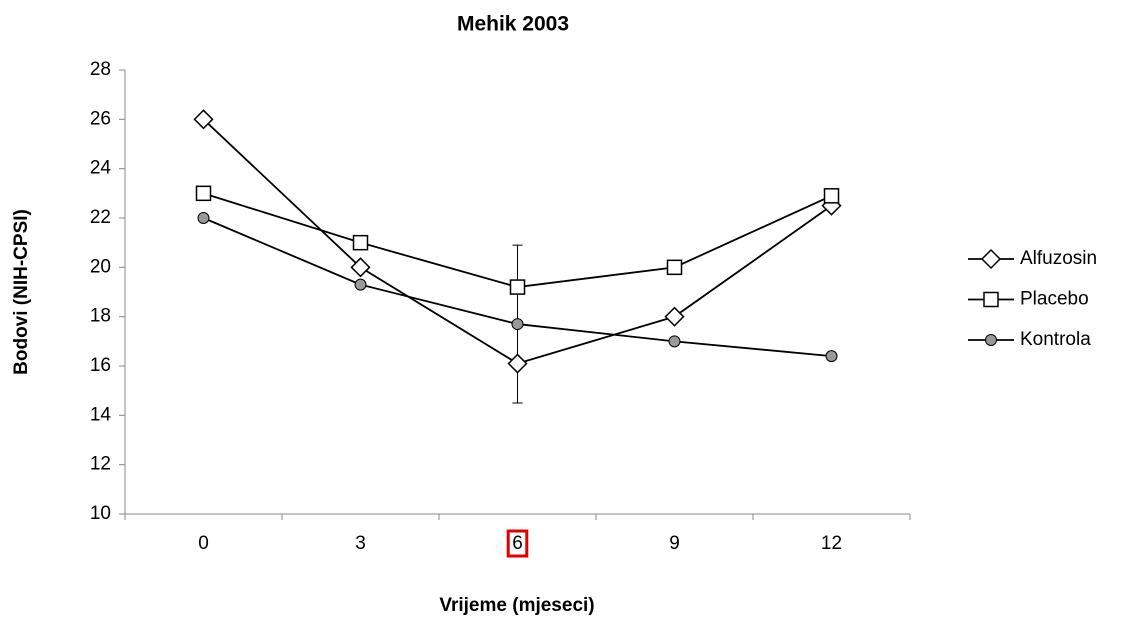 The image size is (1131, 623). Describe the element at coordinates (100, 513) in the screenshot. I see `y-tick-label: 10` at that location.